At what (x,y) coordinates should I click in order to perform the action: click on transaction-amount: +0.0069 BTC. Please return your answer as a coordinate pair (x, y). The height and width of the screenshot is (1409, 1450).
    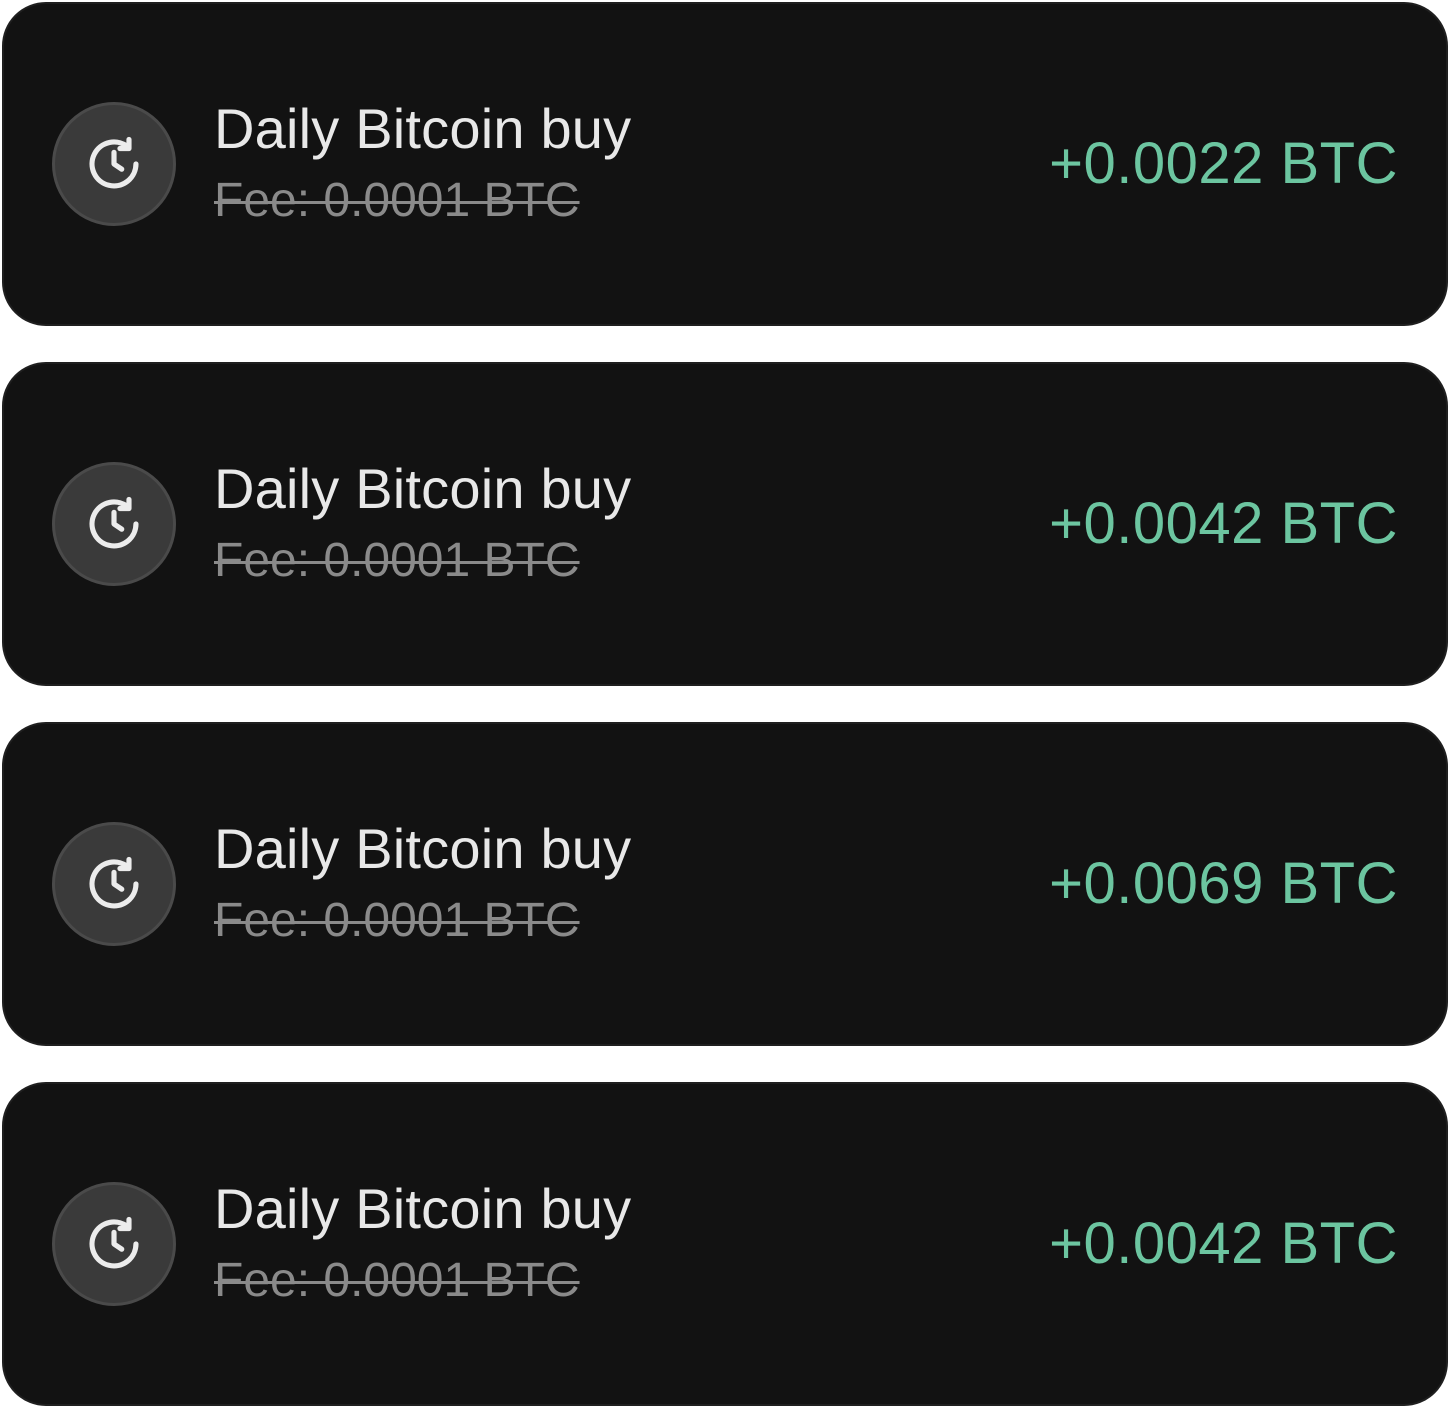
    Looking at the image, I should click on (1223, 883).